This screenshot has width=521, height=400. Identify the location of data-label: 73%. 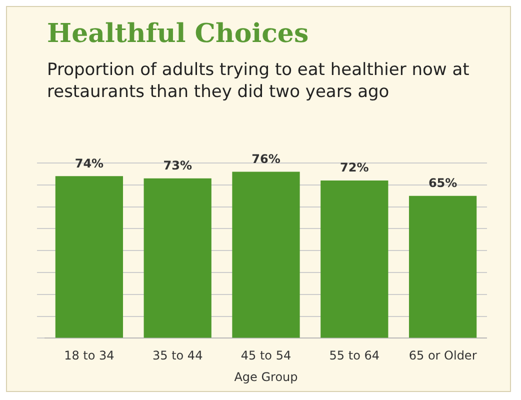
(177, 165).